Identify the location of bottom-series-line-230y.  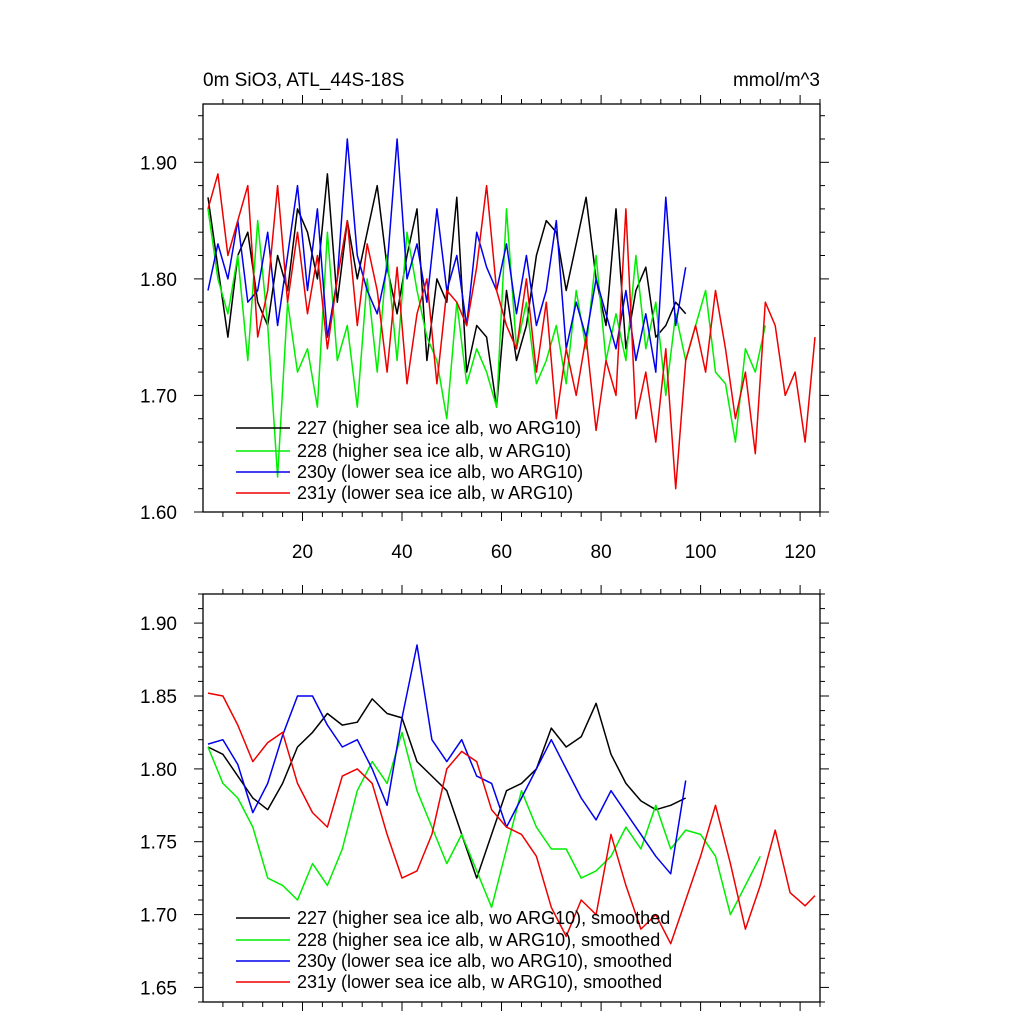
(447, 759).